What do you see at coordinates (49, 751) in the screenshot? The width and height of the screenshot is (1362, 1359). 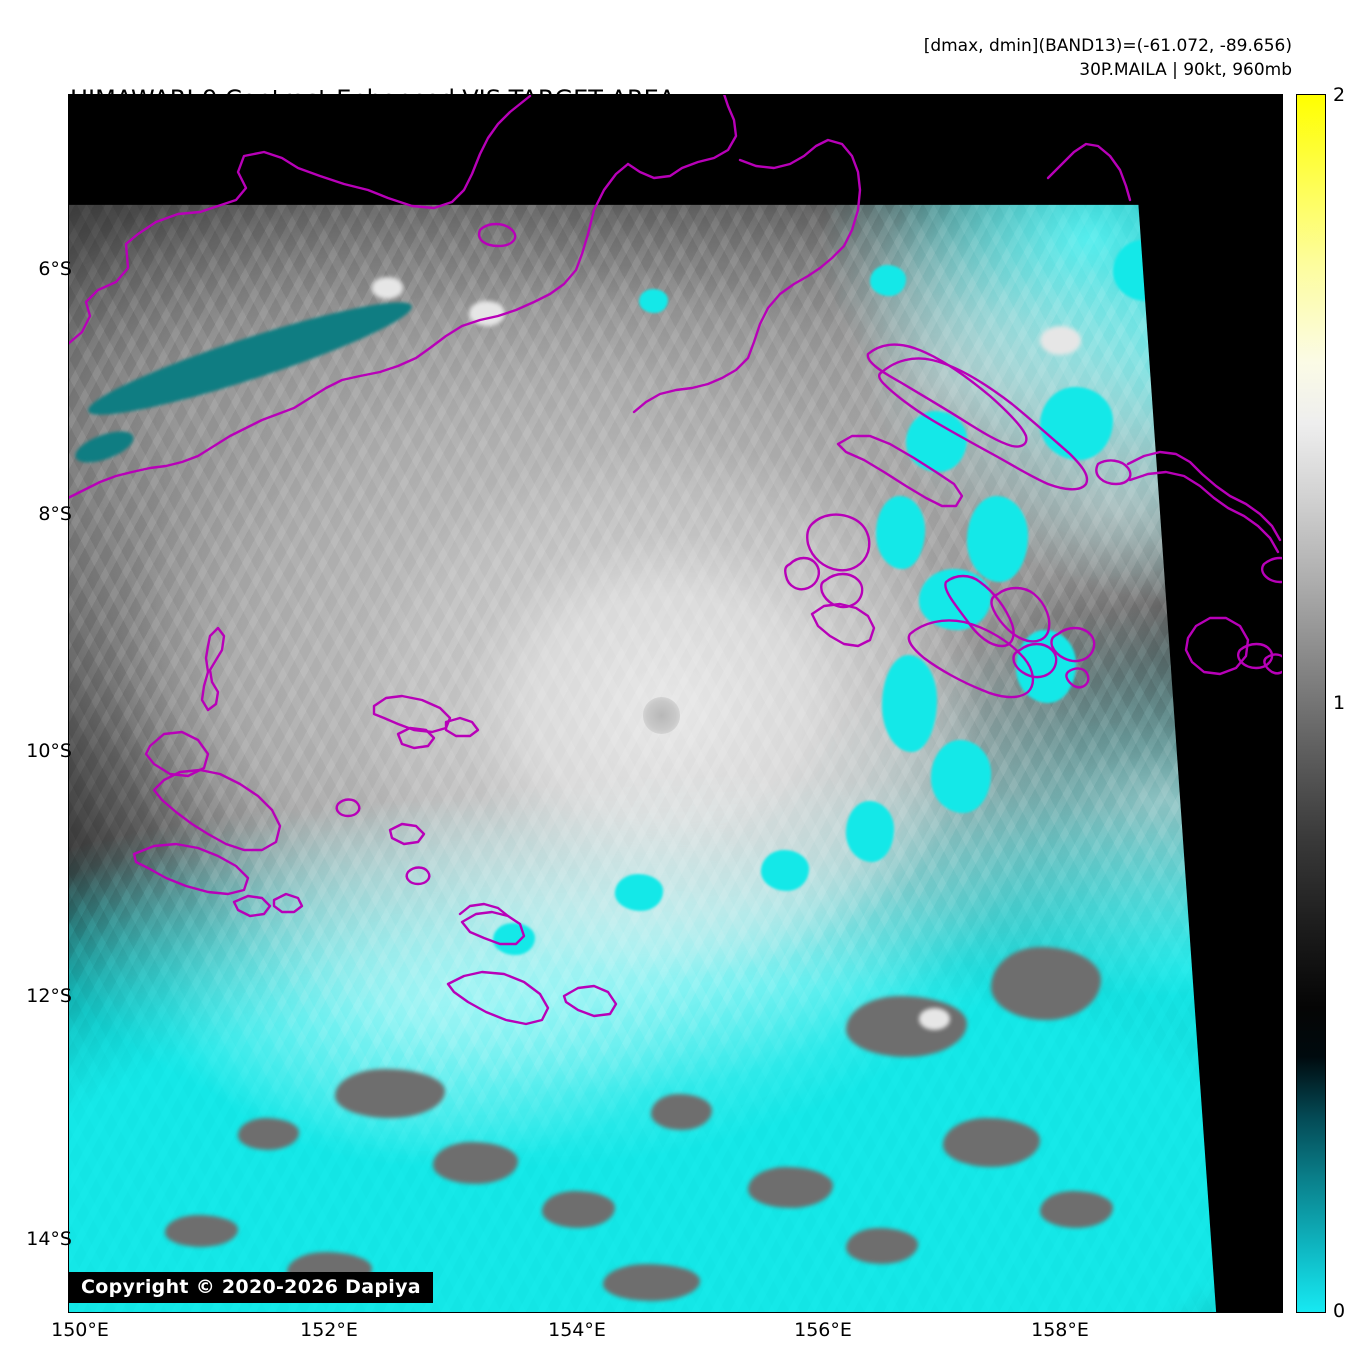 I see `y-tick-label-2: 10°S` at bounding box center [49, 751].